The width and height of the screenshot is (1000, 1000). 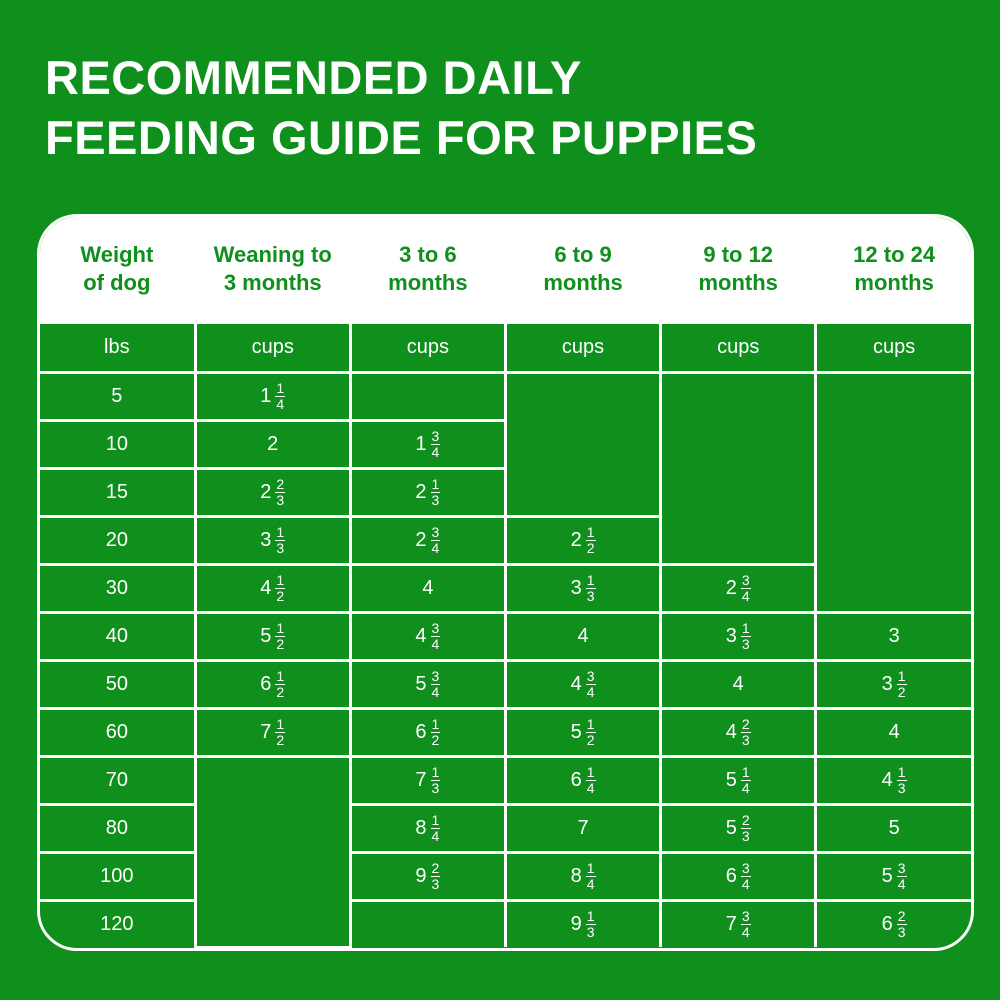 What do you see at coordinates (118, 492) in the screenshot?
I see `weight-cell: 15` at bounding box center [118, 492].